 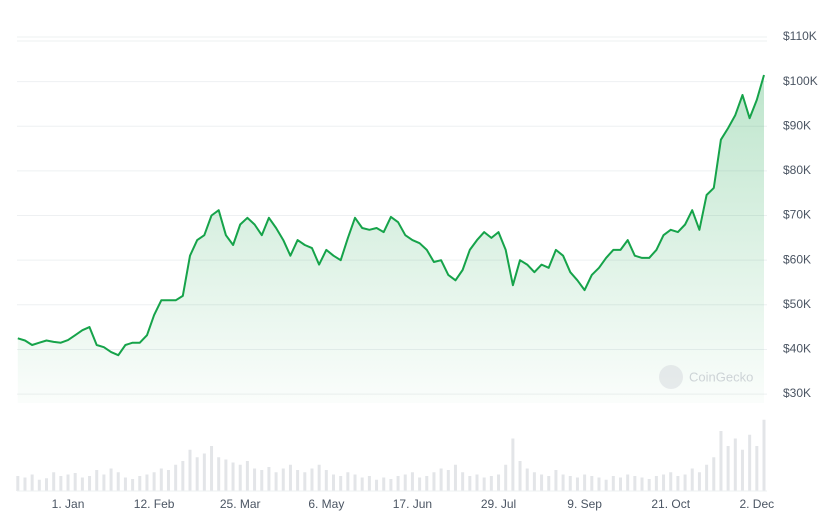 What do you see at coordinates (240, 504) in the screenshot?
I see `x-tick-label: 25. Mar` at bounding box center [240, 504].